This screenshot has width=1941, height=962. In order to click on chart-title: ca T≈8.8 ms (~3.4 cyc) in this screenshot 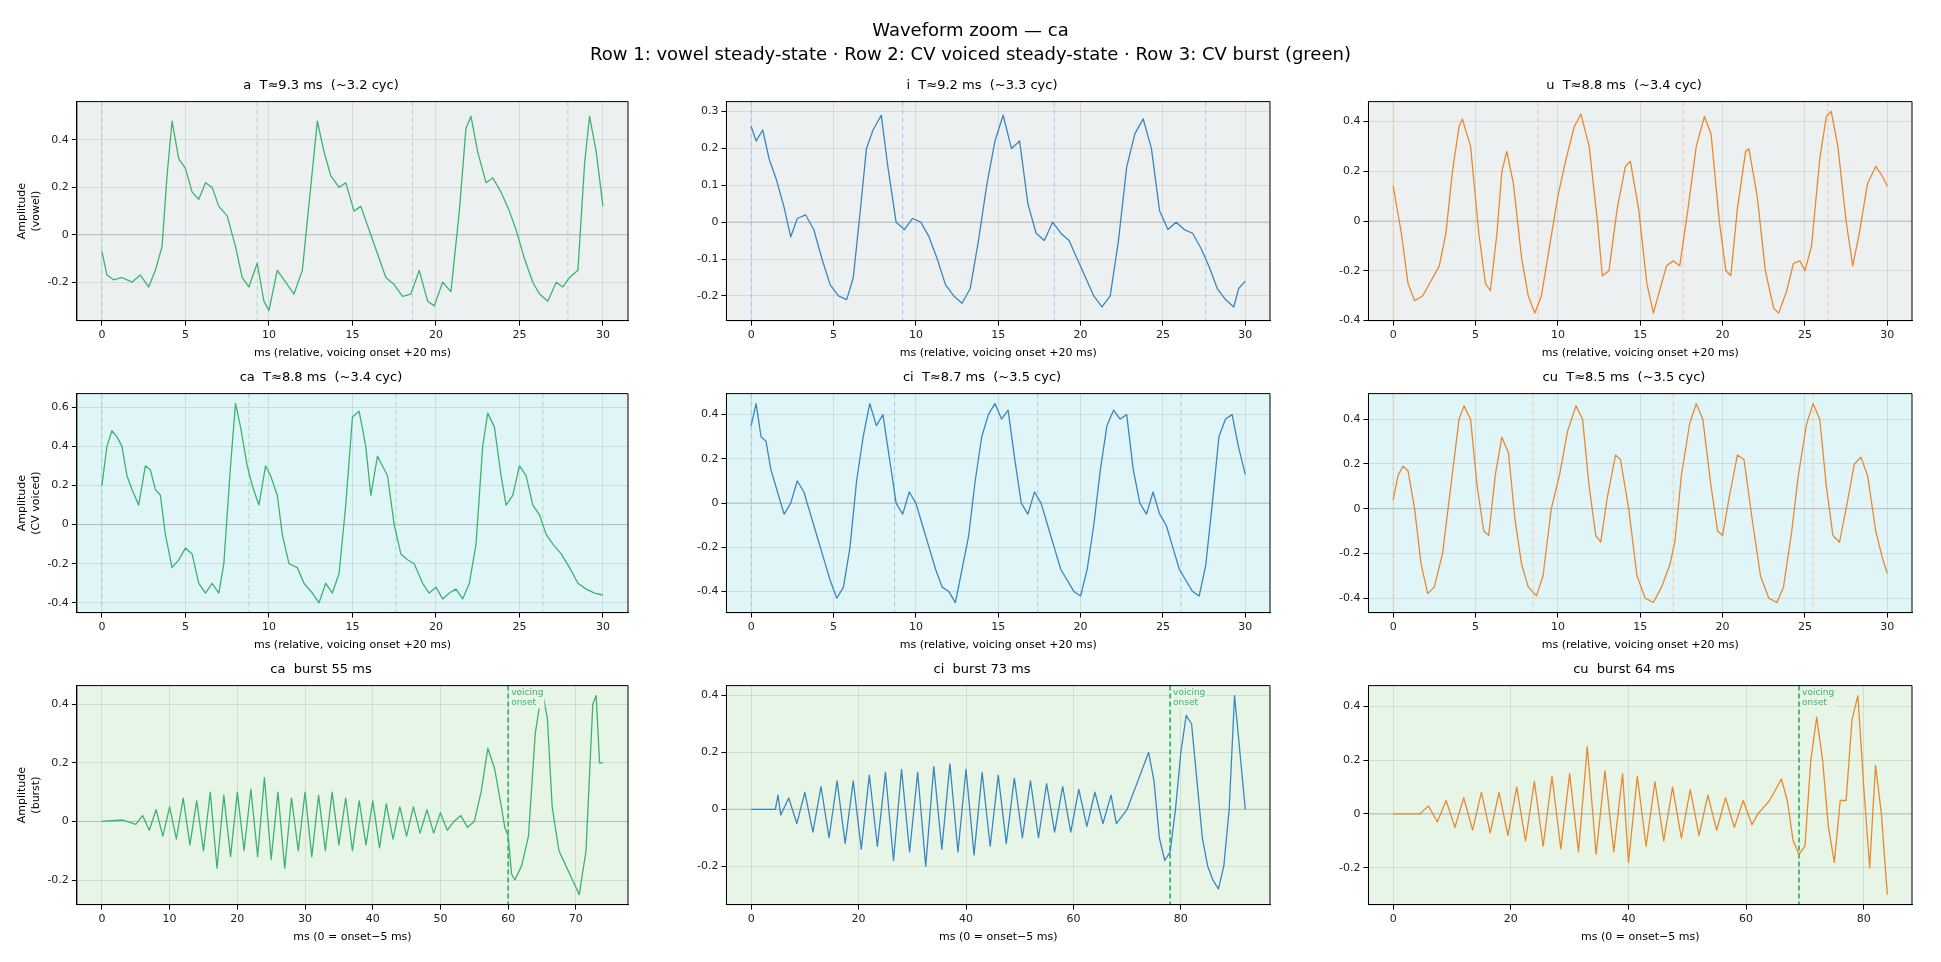, I will do `click(321, 377)`.